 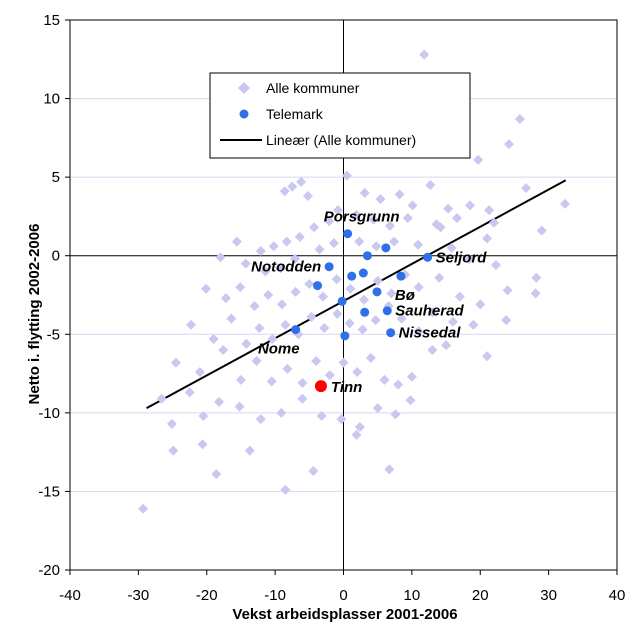 What do you see at coordinates (343, 595) in the screenshot?
I see `x-tick-label: 0` at bounding box center [343, 595].